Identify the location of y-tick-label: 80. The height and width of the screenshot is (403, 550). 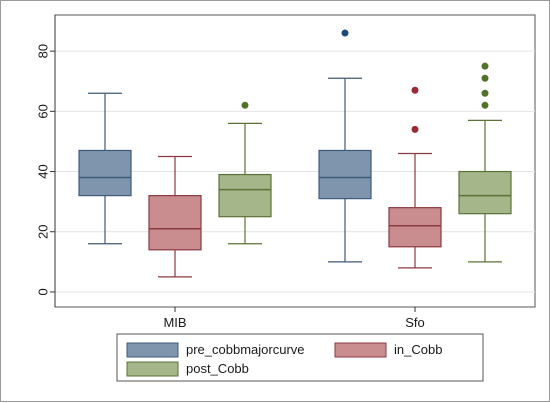
(43, 51).